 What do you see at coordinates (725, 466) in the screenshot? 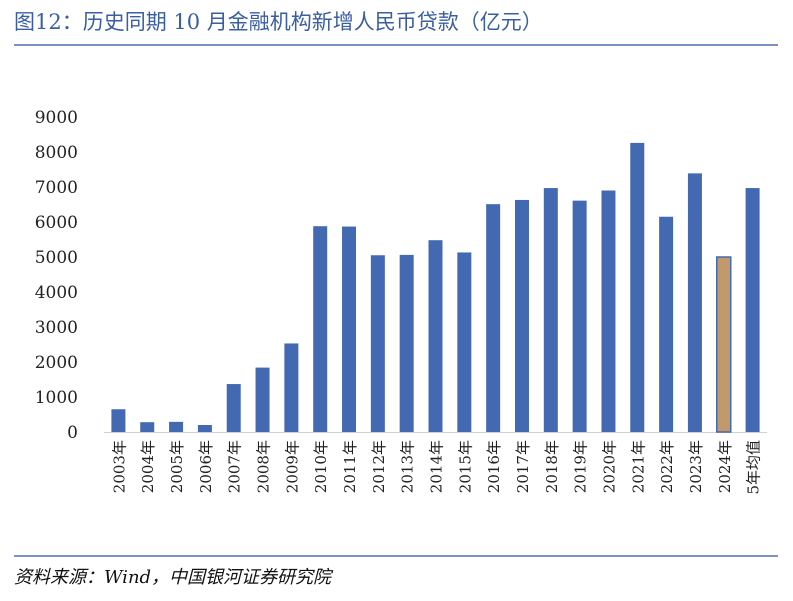
I see `x-tick-label: 2024年` at bounding box center [725, 466].